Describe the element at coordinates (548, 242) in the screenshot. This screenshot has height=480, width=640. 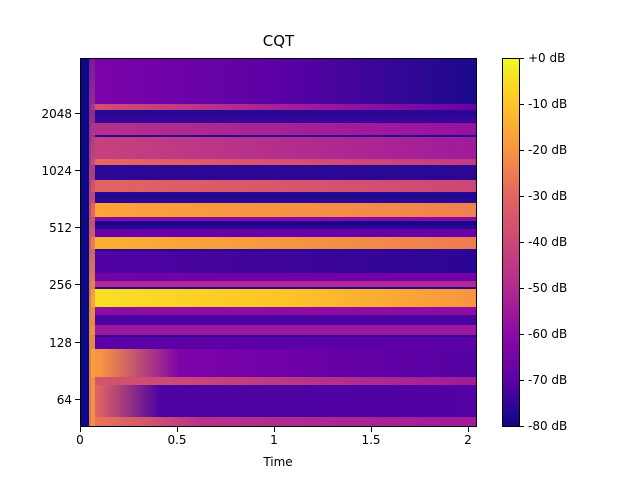
I see `colorbar-label: -40 dB` at that location.